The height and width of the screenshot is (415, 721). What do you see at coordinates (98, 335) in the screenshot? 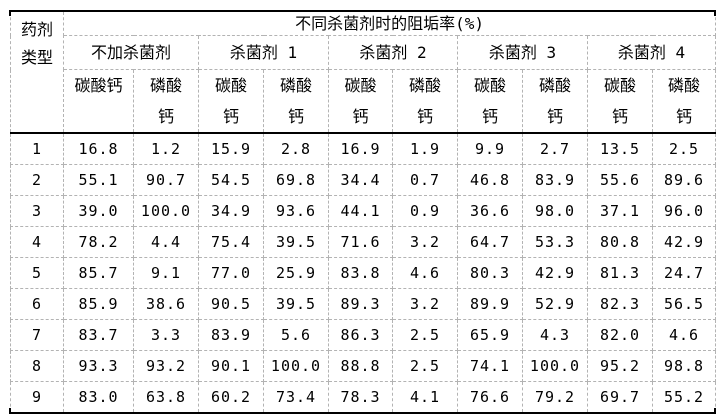
I see `value-cell: 83.7` at bounding box center [98, 335].